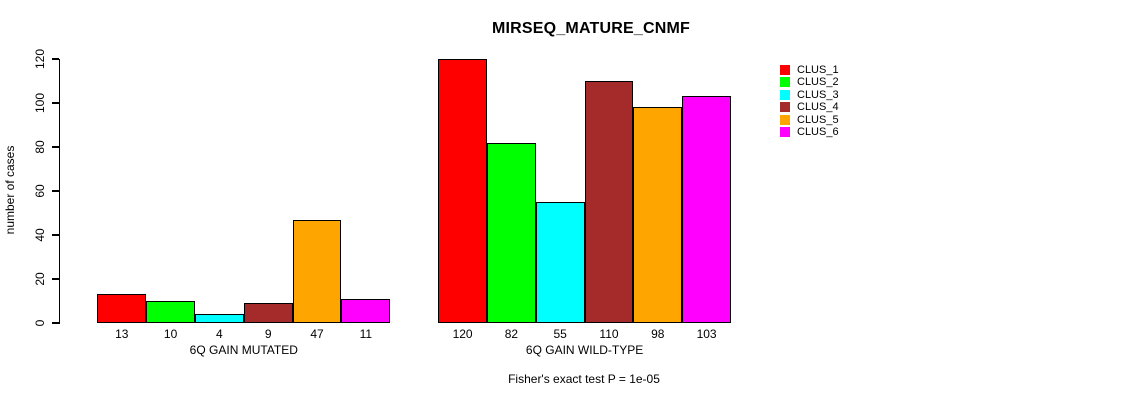 The width and height of the screenshot is (1140, 400). I want to click on bar-value-label: 11, so click(366, 334).